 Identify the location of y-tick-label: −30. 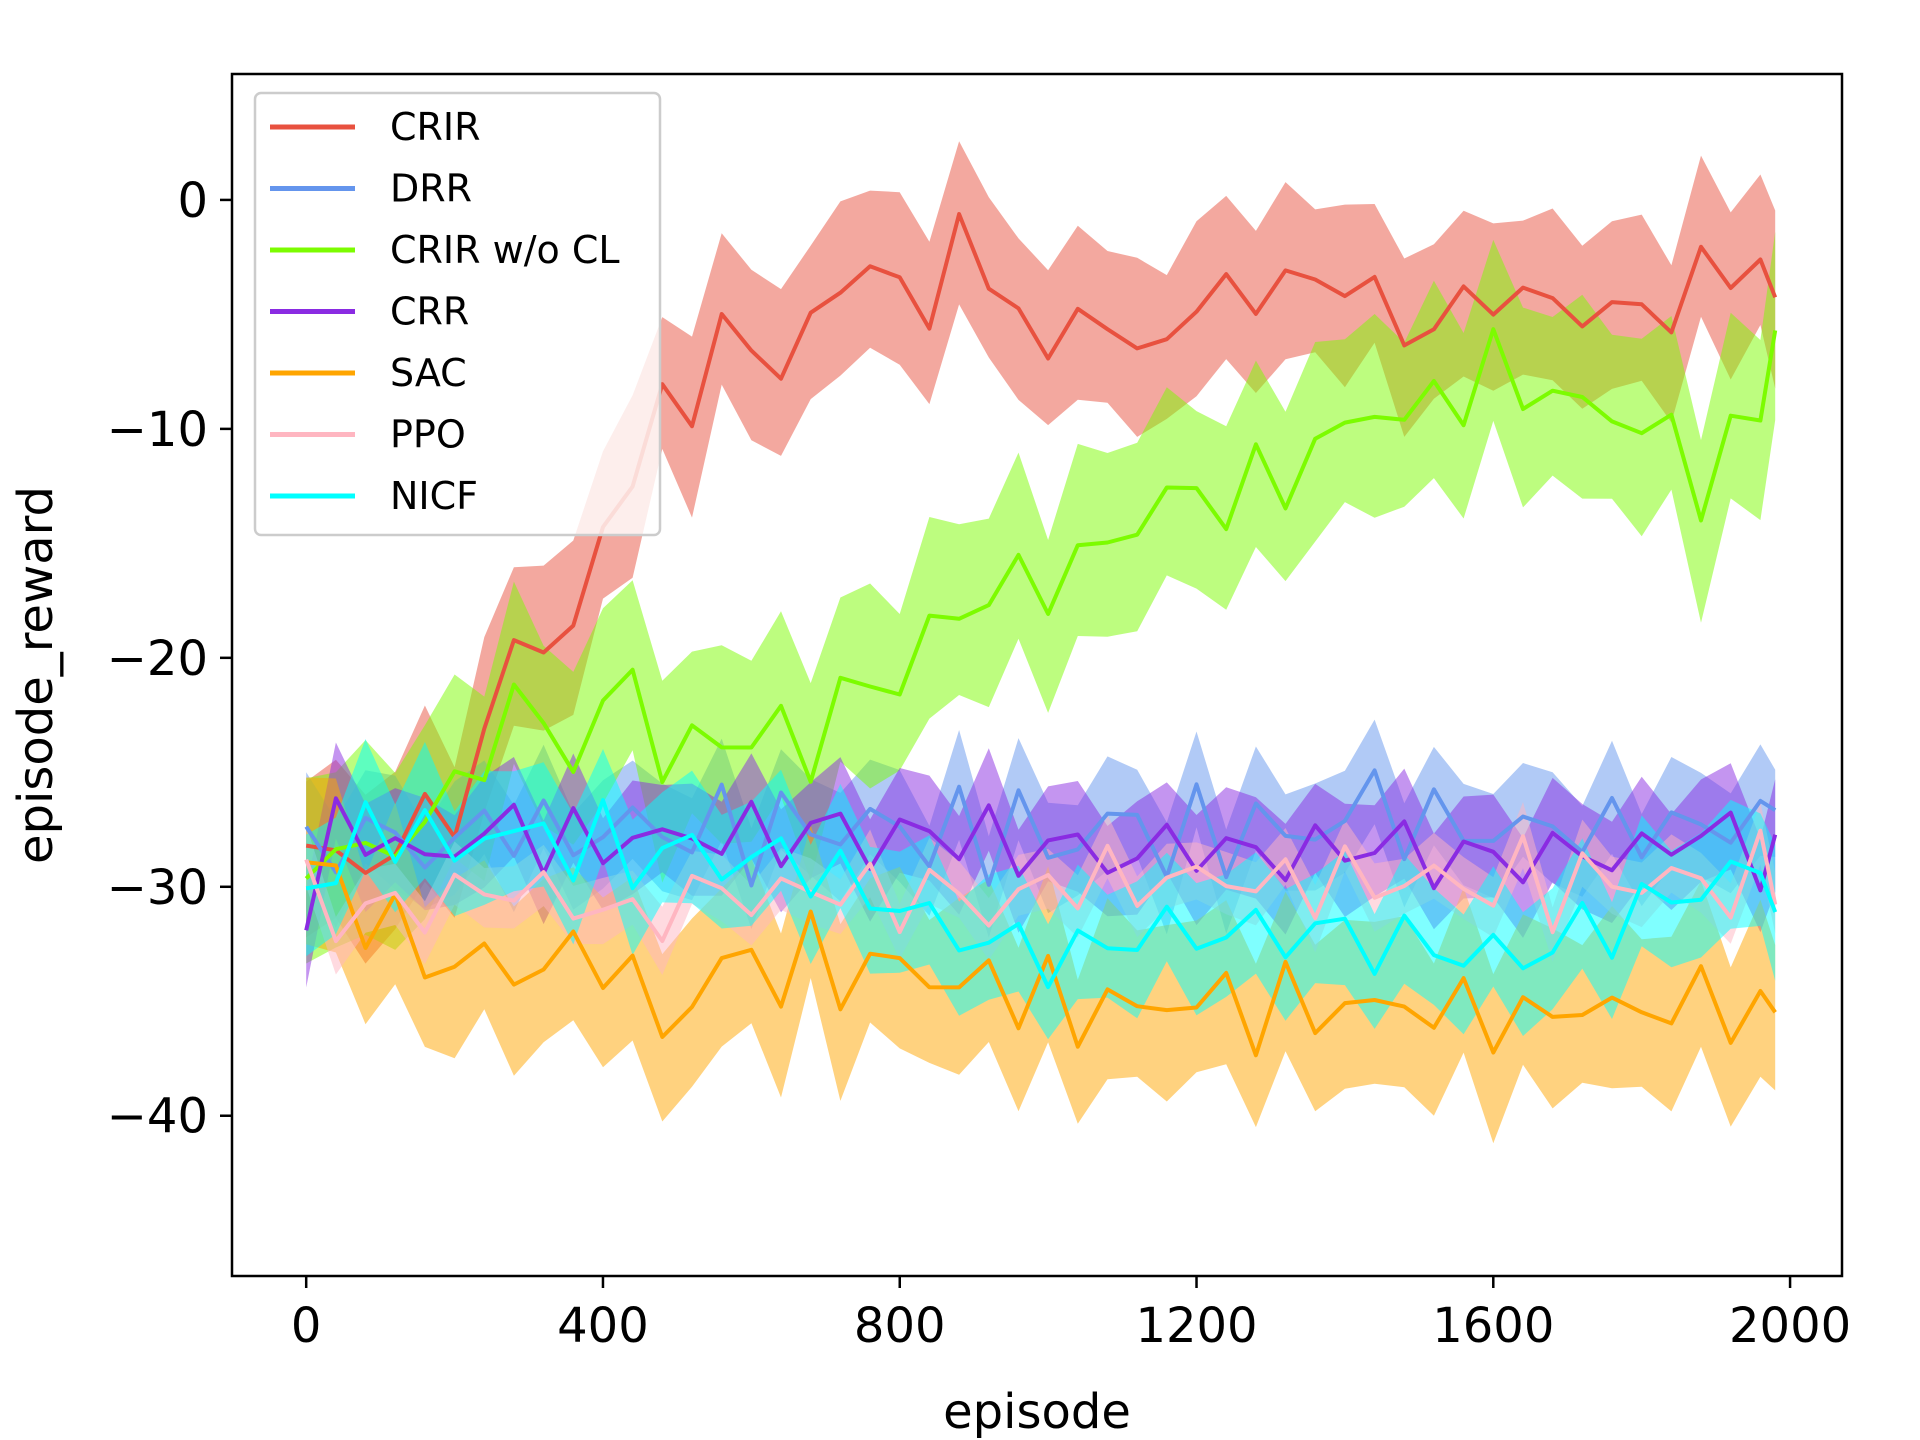
(157, 888).